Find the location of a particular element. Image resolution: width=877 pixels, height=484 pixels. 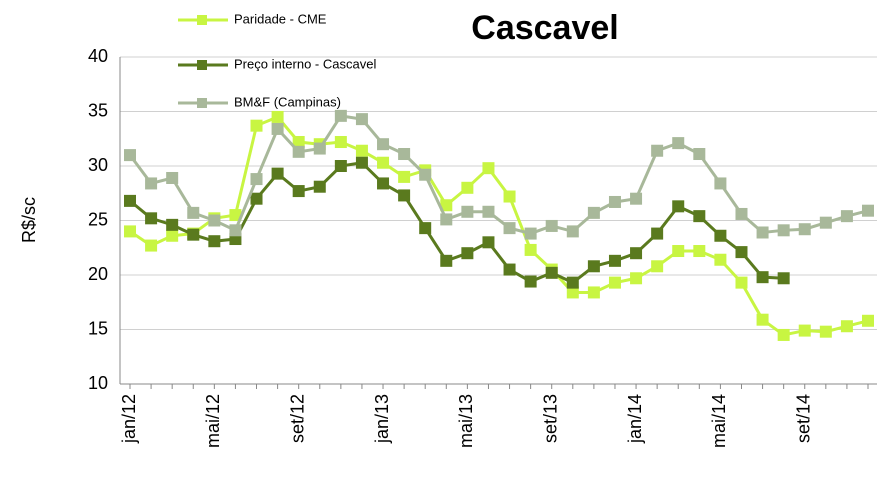

y-tick-label: 10 is located at coordinates (98, 383).